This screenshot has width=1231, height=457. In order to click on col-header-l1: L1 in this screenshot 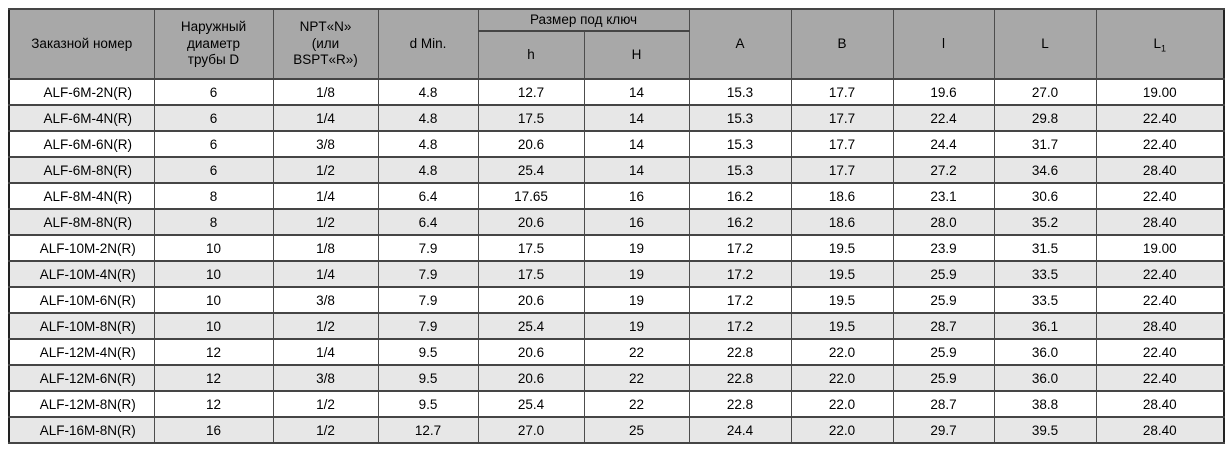, I will do `click(1160, 44)`.